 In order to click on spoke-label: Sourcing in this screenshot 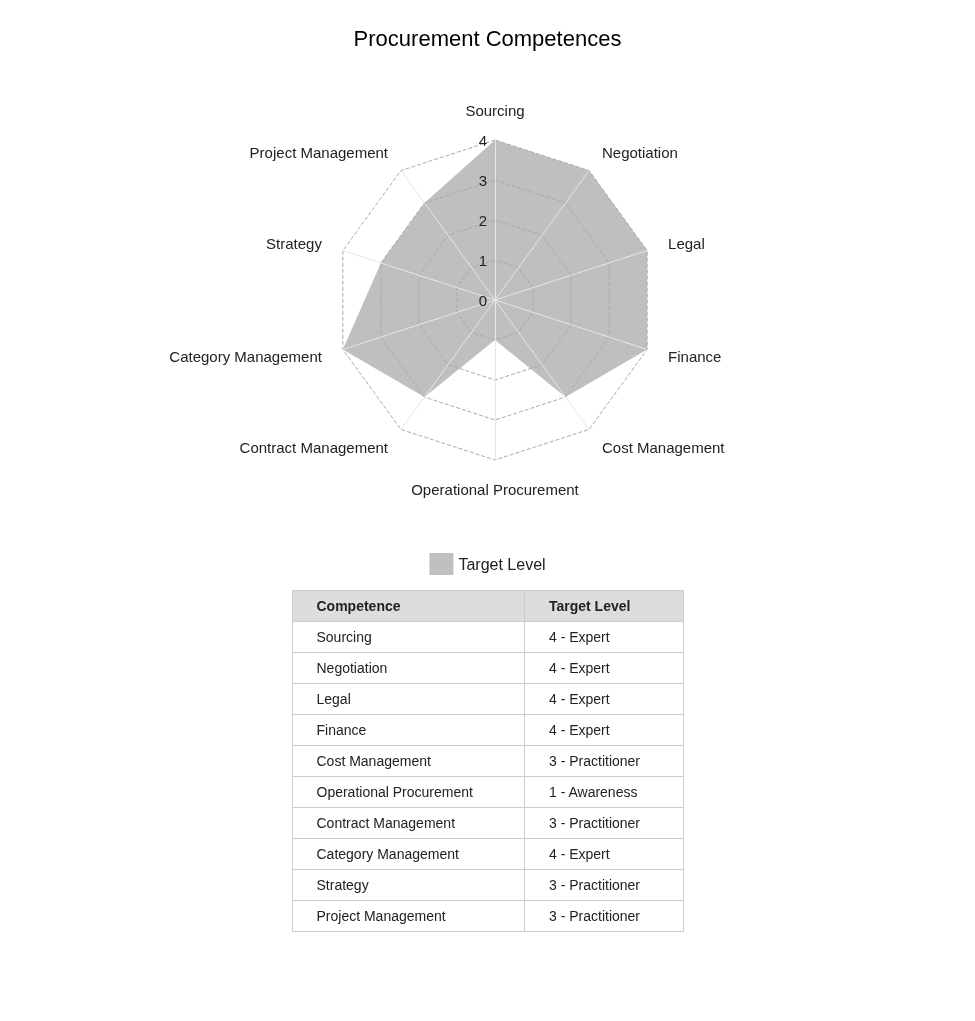, I will do `click(495, 110)`.